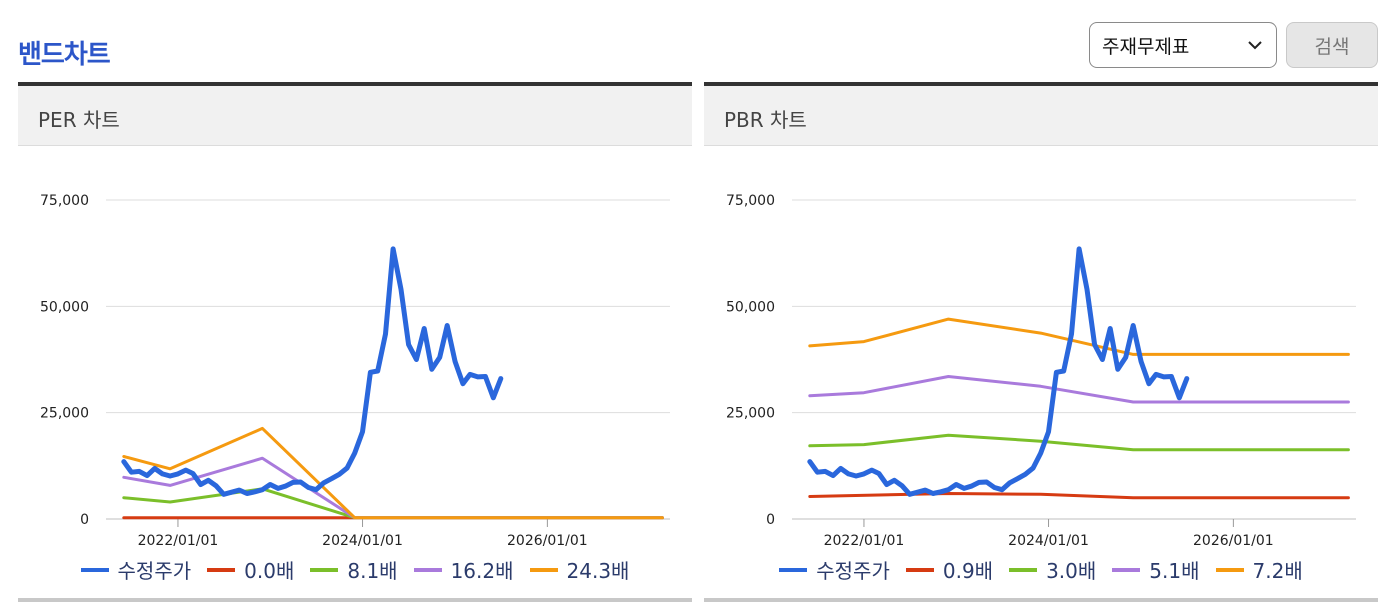 This screenshot has width=1394, height=614. What do you see at coordinates (64, 55) in the screenshot?
I see `page-title: 밴드차트` at bounding box center [64, 55].